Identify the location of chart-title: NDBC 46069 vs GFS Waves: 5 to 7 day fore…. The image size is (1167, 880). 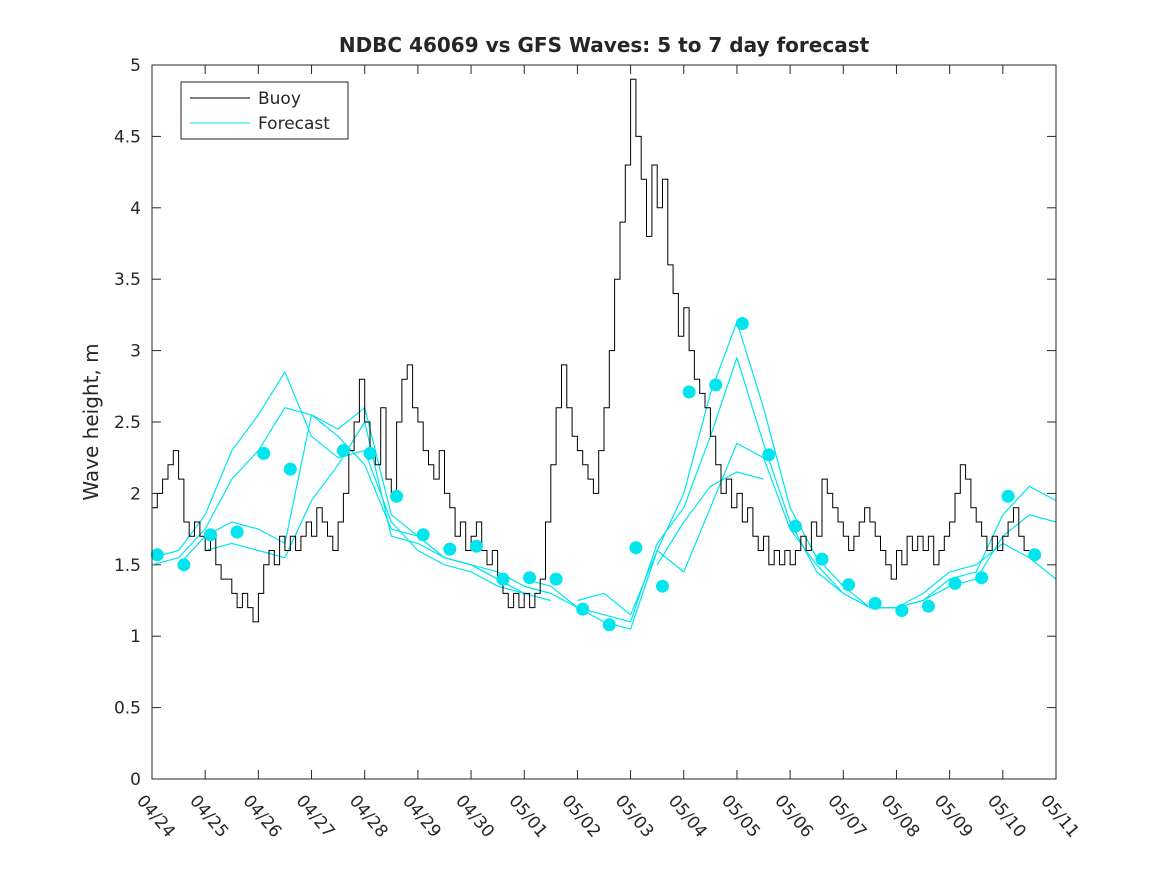
(604, 45).